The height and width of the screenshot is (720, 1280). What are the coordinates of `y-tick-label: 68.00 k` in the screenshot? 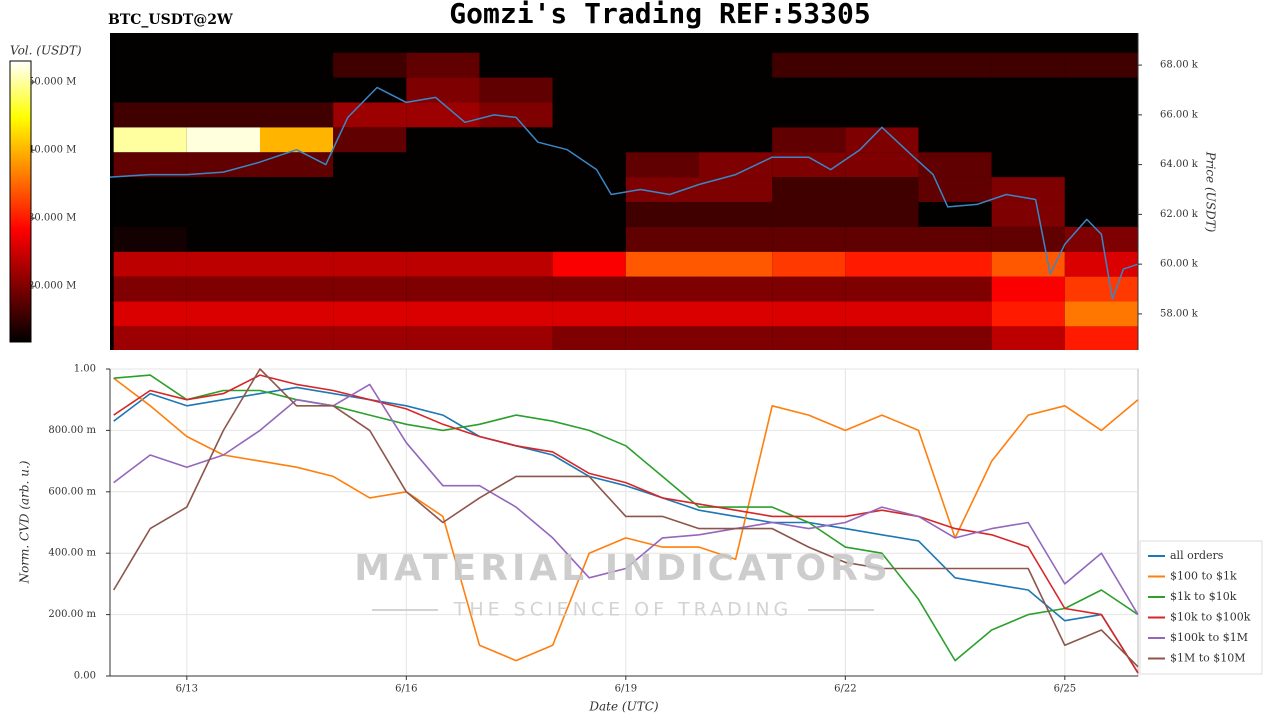 It's located at (1179, 65).